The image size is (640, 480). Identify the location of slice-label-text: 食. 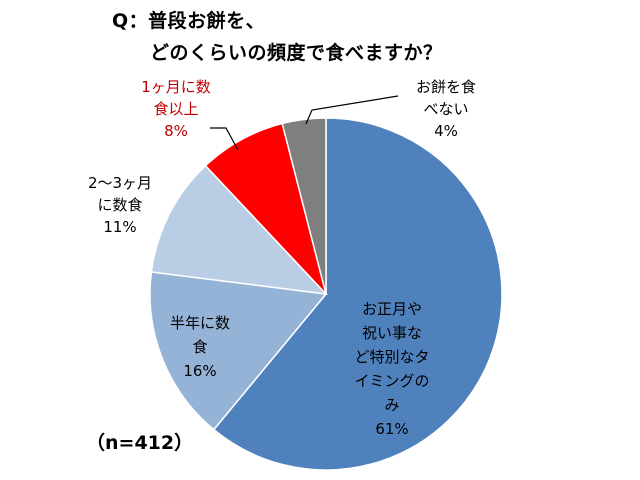
(199, 347).